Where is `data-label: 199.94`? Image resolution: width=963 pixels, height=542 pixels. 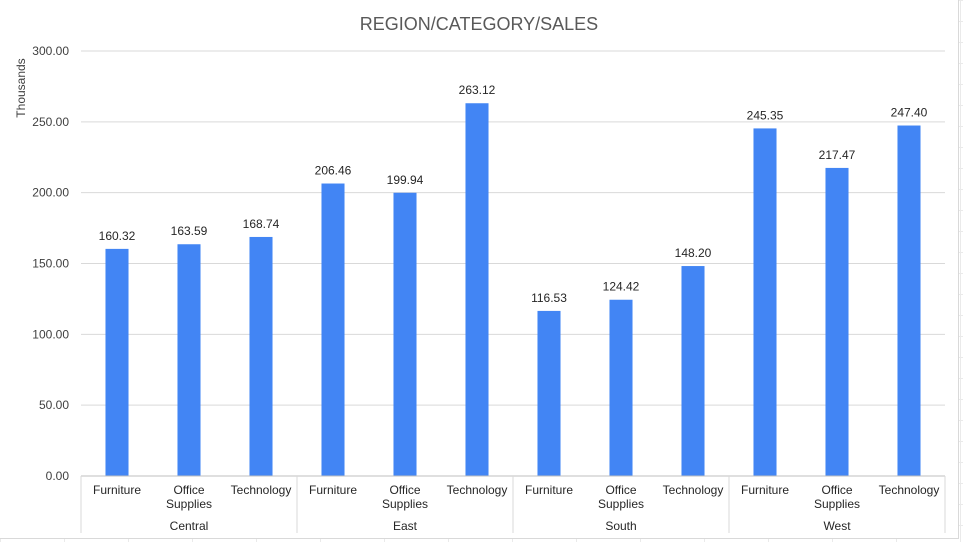
data-label: 199.94 is located at coordinates (405, 180).